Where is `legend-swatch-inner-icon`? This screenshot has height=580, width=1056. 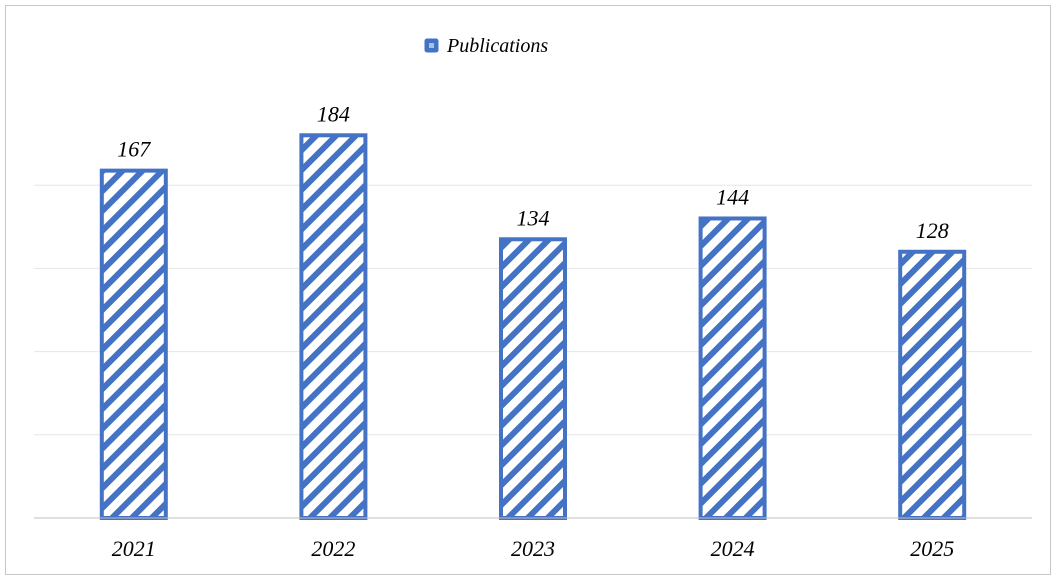 legend-swatch-inner-icon is located at coordinates (431, 45).